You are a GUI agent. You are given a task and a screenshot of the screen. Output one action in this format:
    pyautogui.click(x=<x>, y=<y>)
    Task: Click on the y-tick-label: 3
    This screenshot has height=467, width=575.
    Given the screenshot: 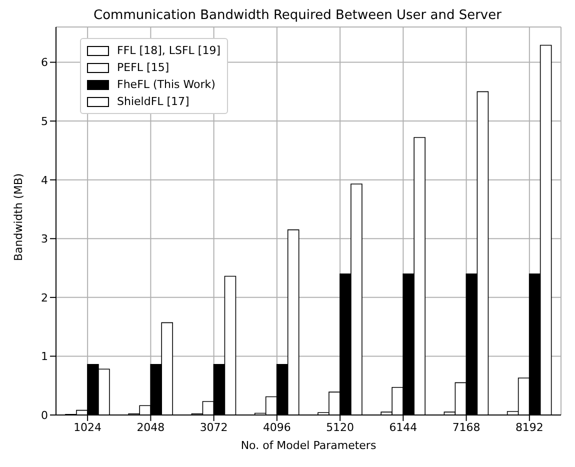 What is the action you would take?
    pyautogui.click(x=44, y=239)
    